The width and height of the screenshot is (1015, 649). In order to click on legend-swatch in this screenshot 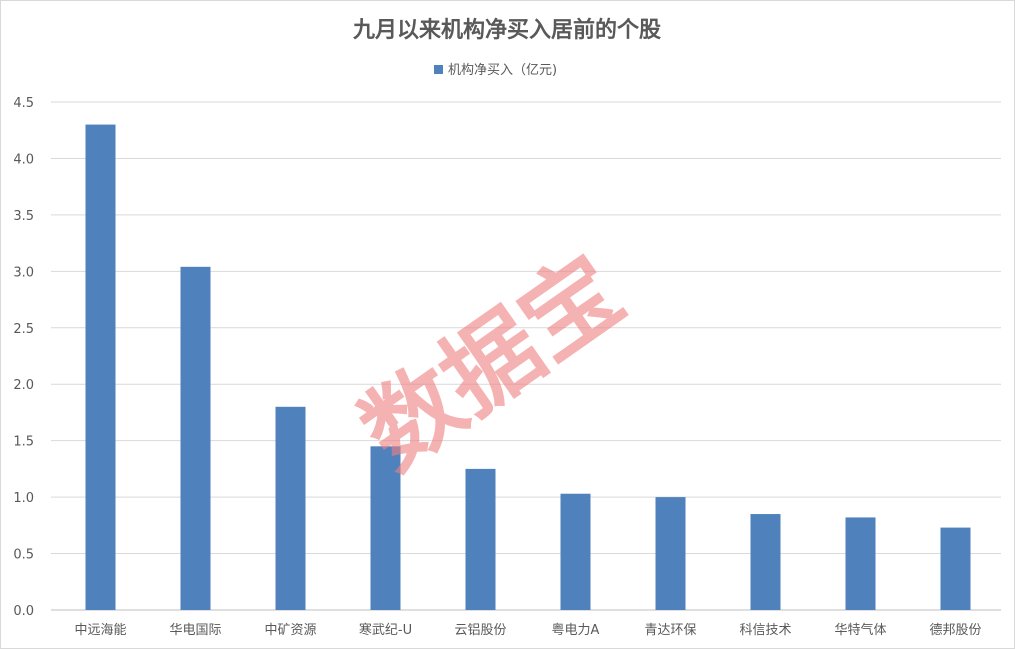, I will do `click(438, 69)`.